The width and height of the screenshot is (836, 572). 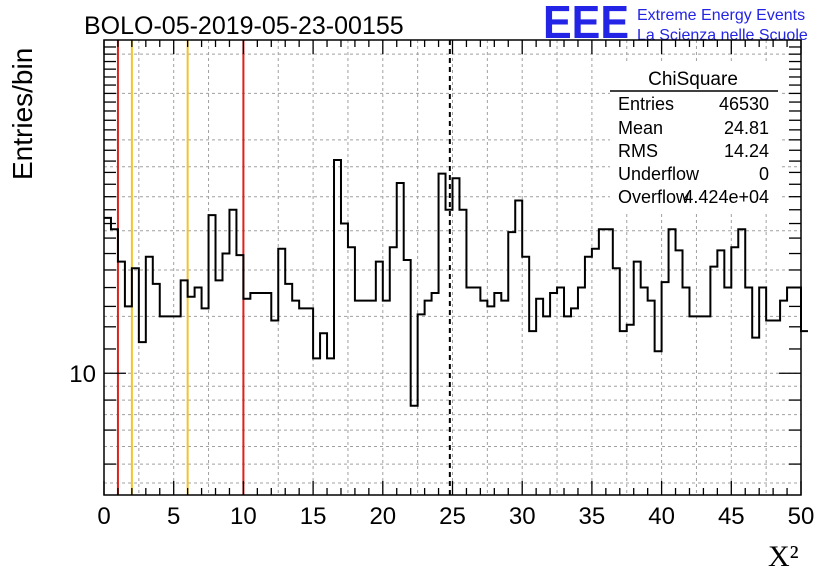 What do you see at coordinates (721, 15) in the screenshot?
I see `eee-logo-line1: Extreme Energy Events` at bounding box center [721, 15].